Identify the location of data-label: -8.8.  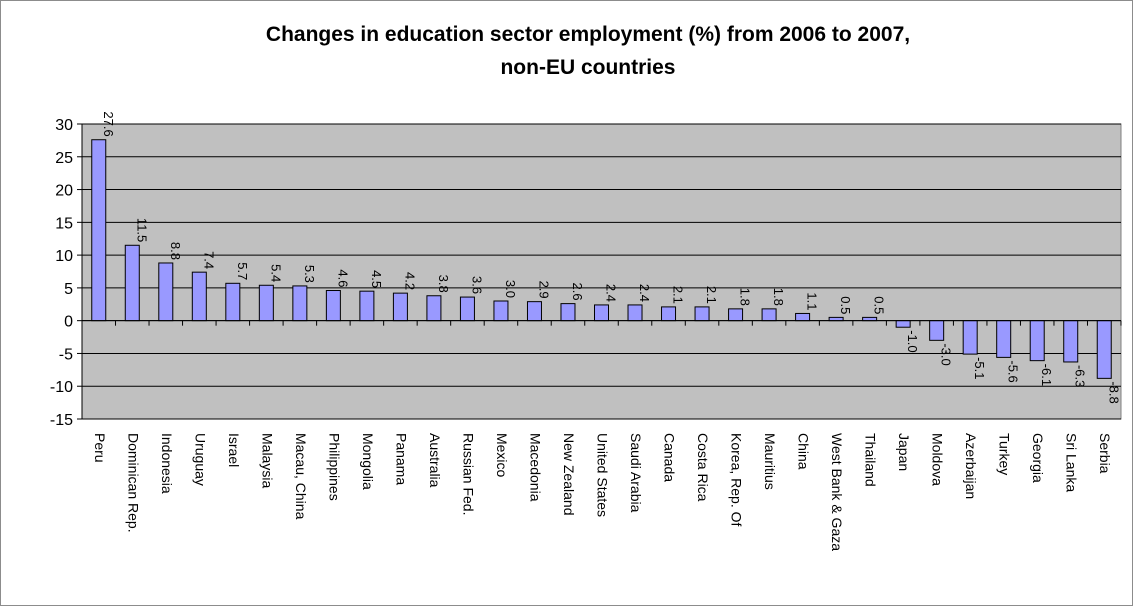
(1113, 392).